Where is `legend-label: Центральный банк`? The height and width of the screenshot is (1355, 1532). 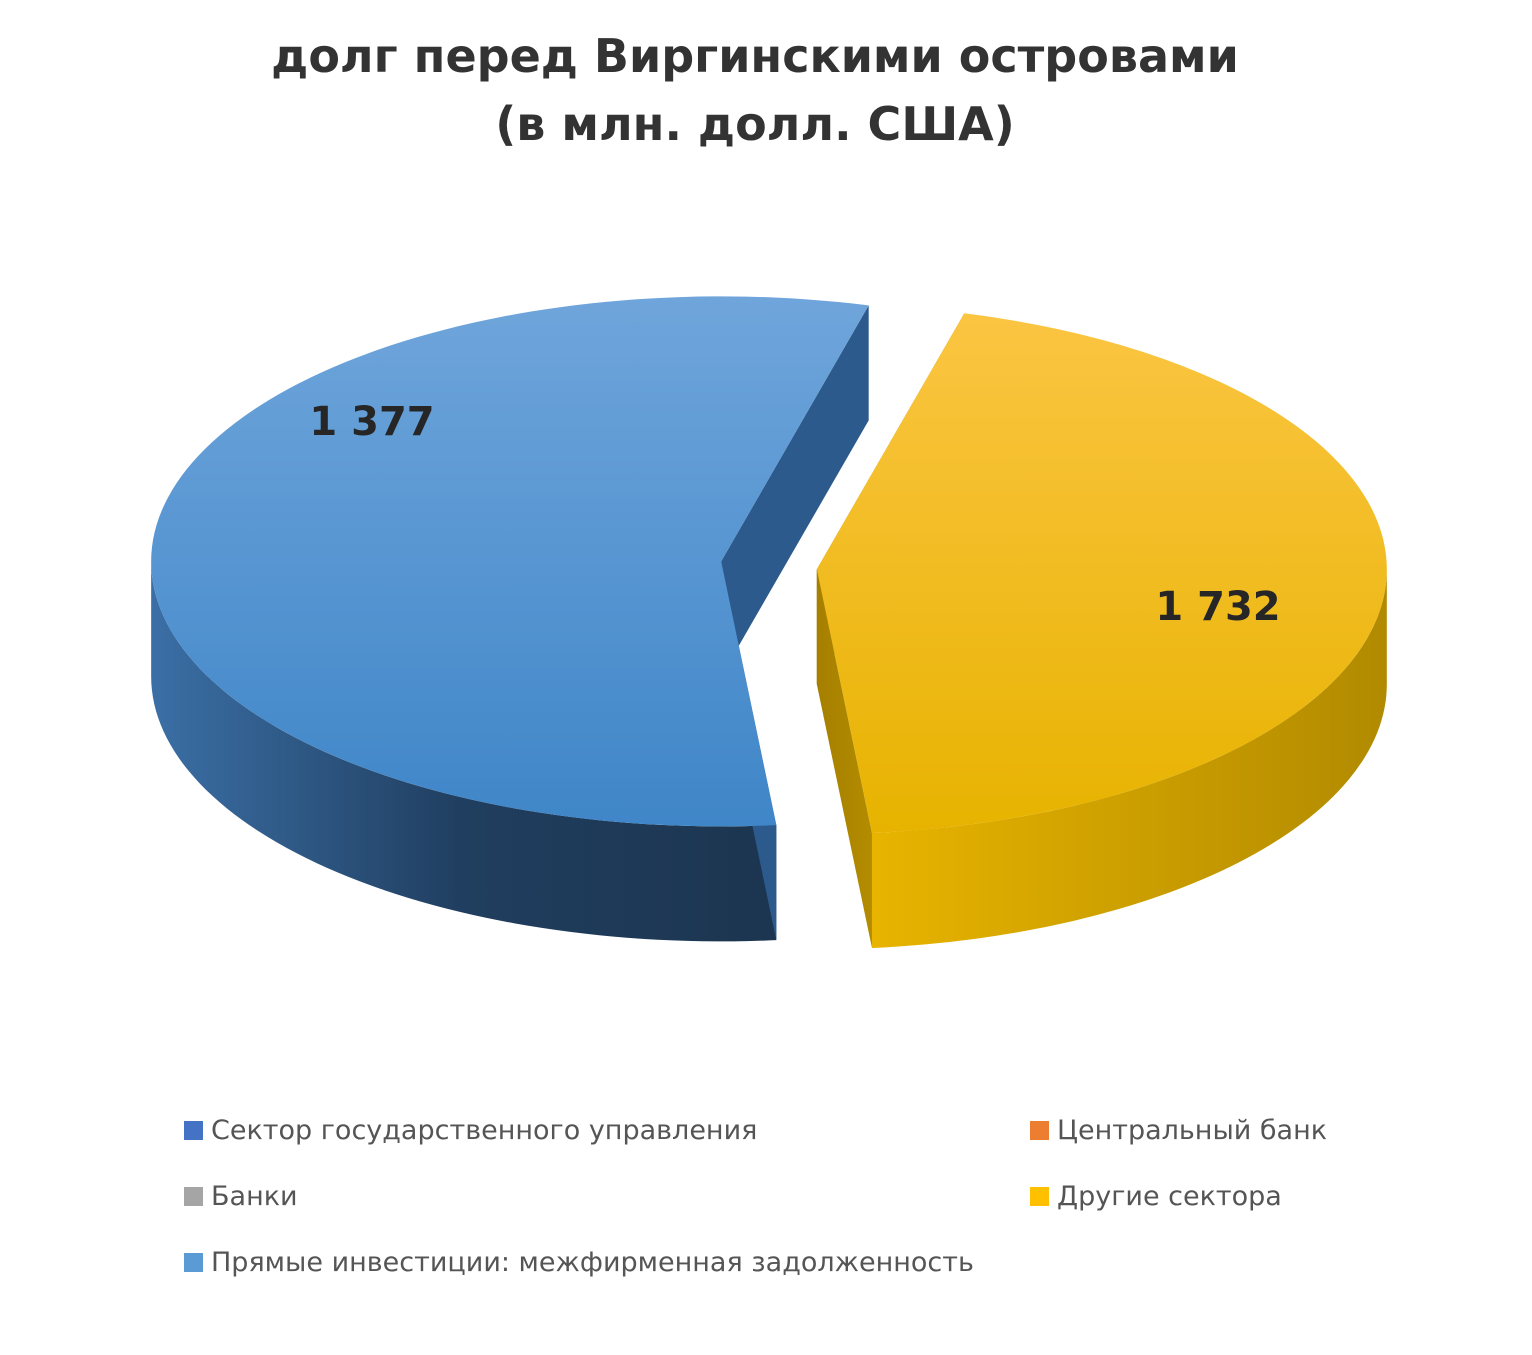 legend-label: Центральный банк is located at coordinates (1192, 1130).